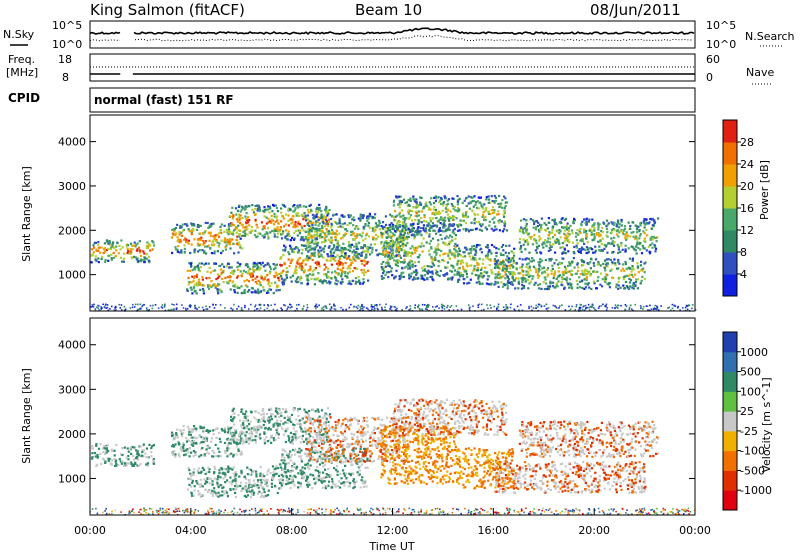 The width and height of the screenshot is (800, 554). What do you see at coordinates (730, 263) in the screenshot?
I see `colorbar-segment` at bounding box center [730, 263].